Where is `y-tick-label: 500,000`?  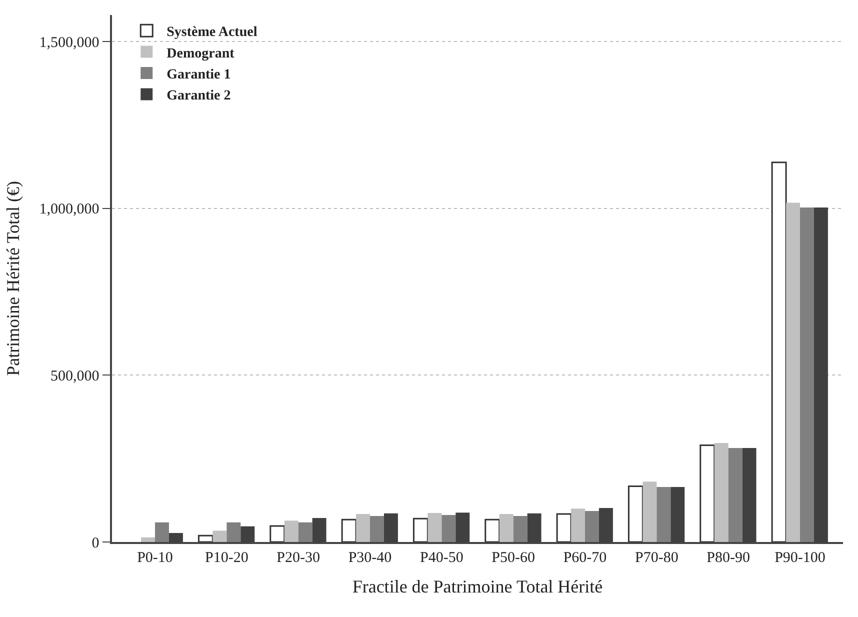
y-tick-label: 500,000 is located at coordinates (75, 376).